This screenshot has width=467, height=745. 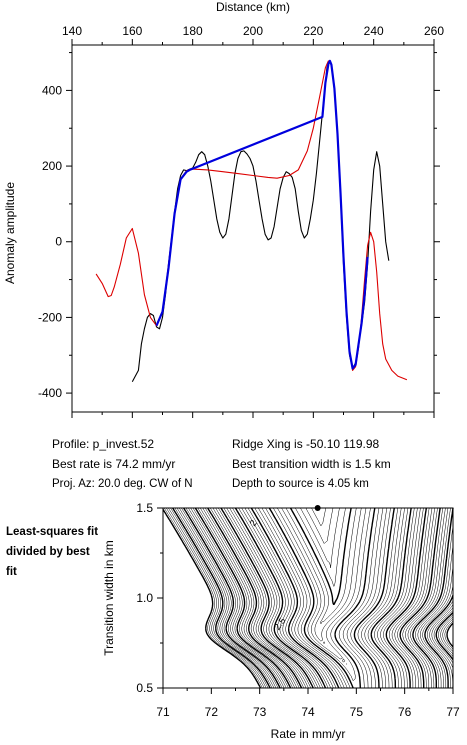 I want to click on contour-x-tick-label: 76, so click(x=405, y=712).